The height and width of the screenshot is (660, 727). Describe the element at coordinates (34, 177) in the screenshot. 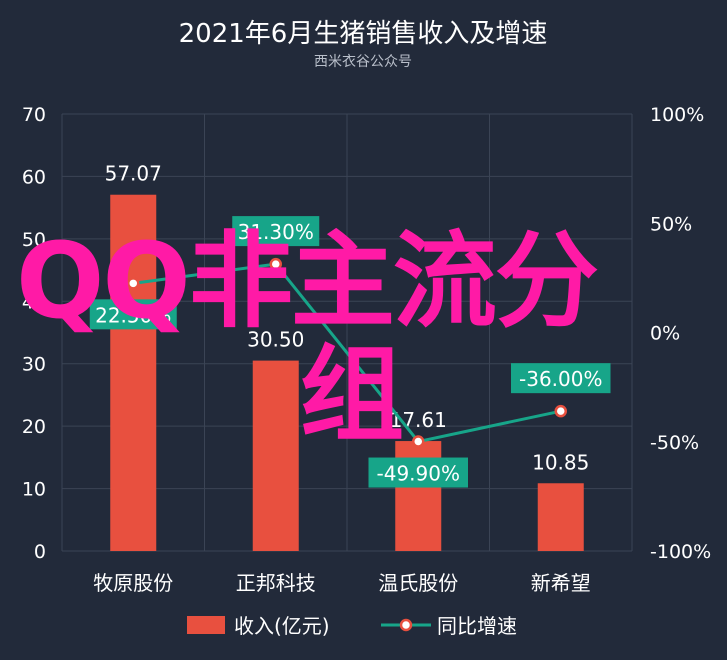

I see `y-left-tick-label: 60` at that location.